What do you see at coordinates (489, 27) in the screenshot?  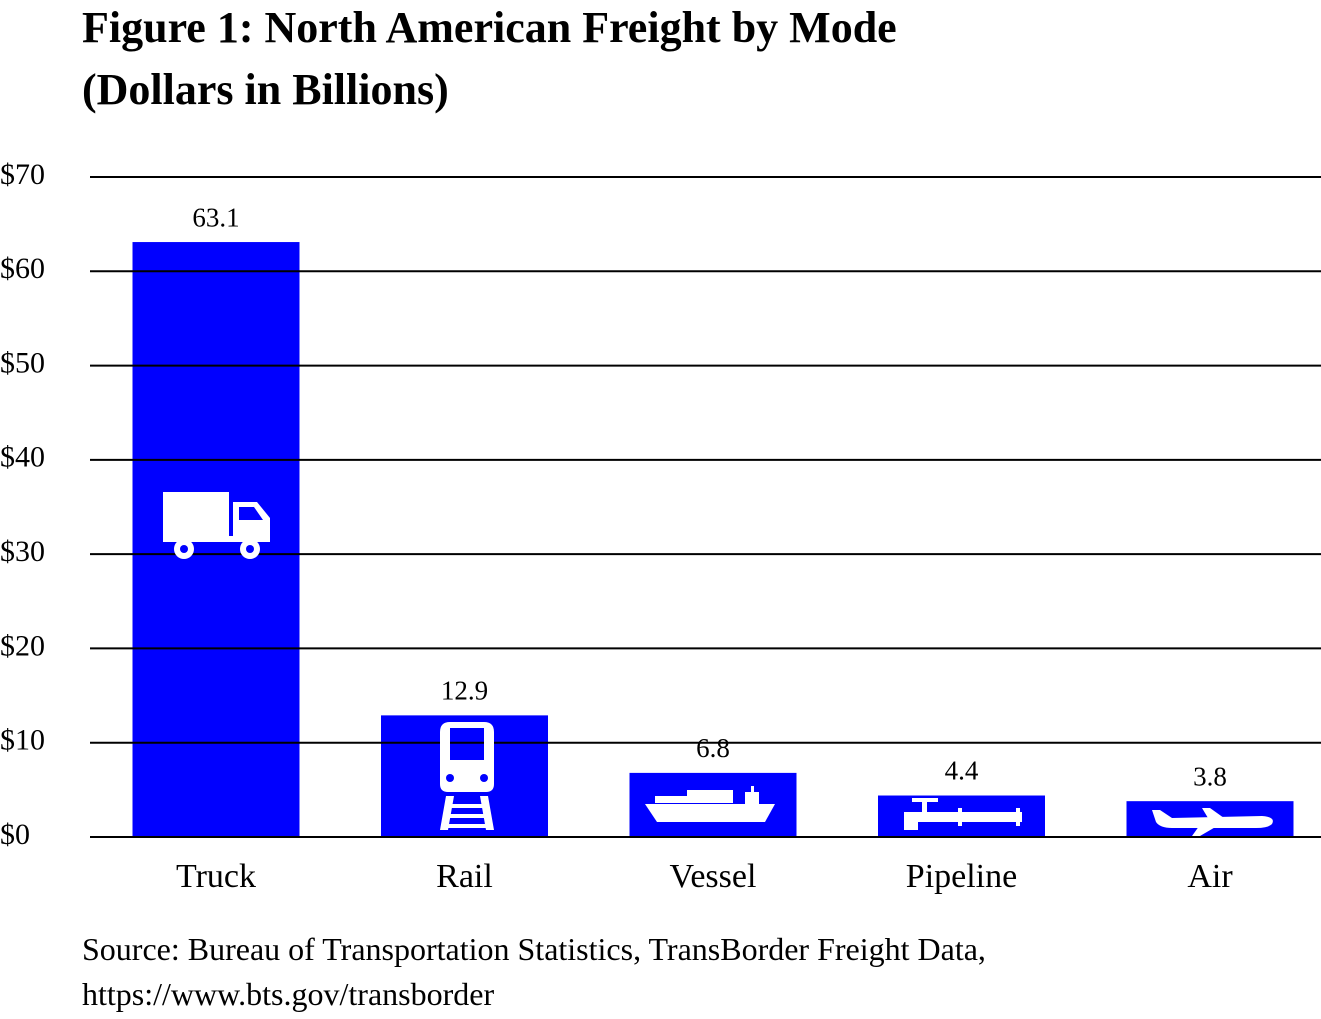 I see `chart-title: Figure 1: North American Freight by Mode` at bounding box center [489, 27].